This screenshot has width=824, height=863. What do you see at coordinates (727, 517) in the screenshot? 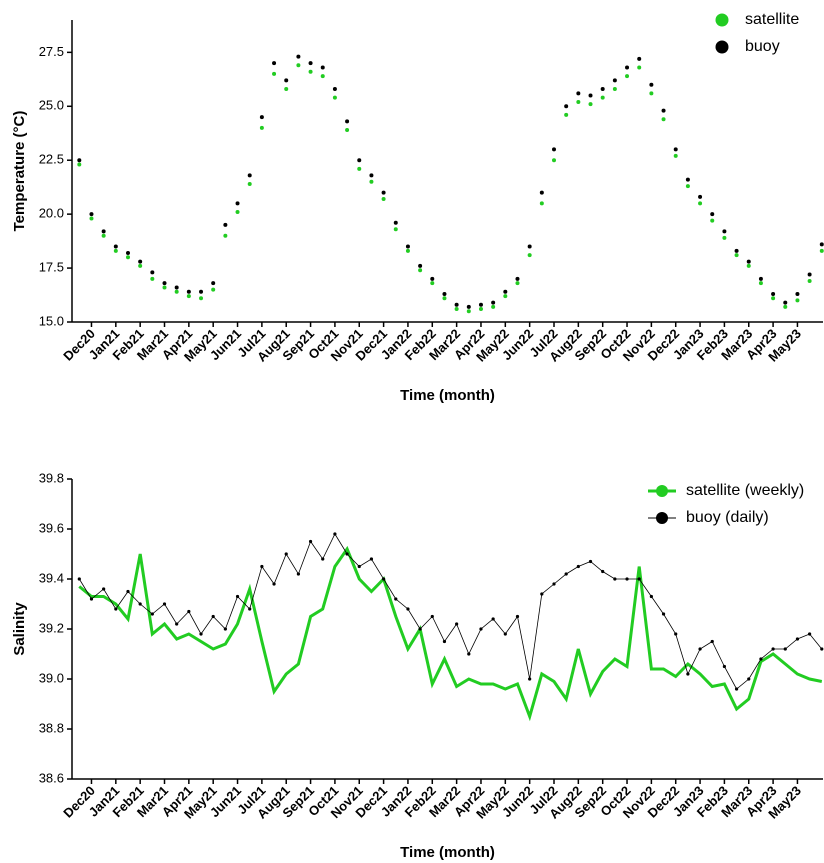
I see `legend-label: buoy (daily)` at bounding box center [727, 517].